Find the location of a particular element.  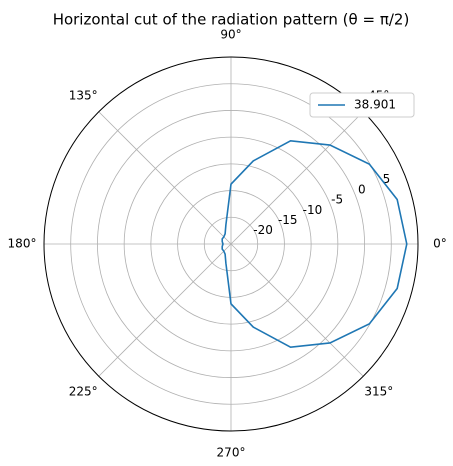

angle-label: 135° is located at coordinates (83, 96).